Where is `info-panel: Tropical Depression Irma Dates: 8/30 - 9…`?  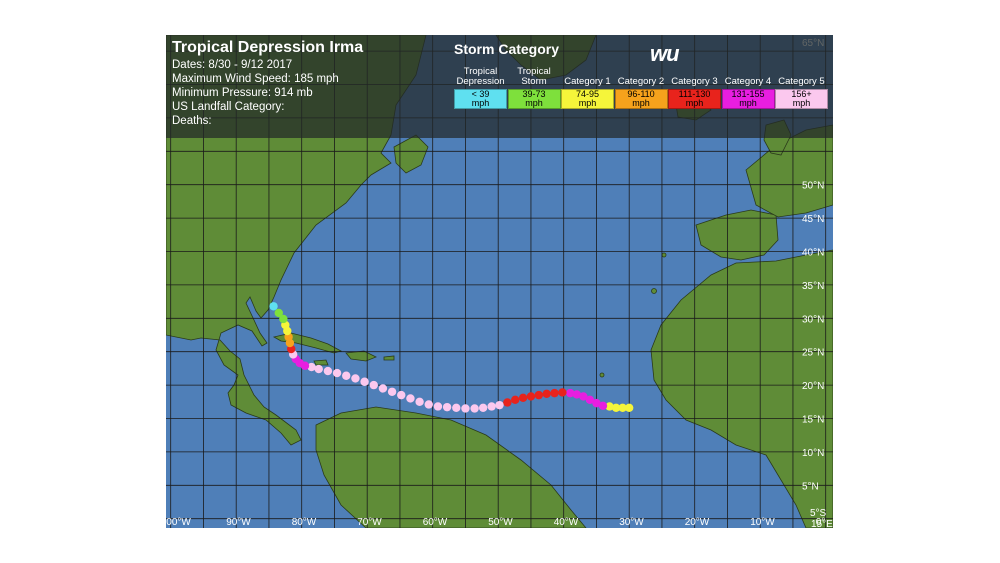
info-panel: Tropical Depression Irma Dates: 8/30 - 9… is located at coordinates (499, 86).